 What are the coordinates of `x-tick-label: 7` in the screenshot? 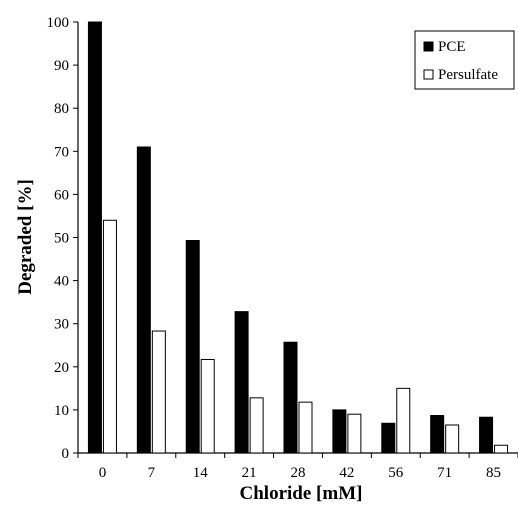 It's located at (152, 473).